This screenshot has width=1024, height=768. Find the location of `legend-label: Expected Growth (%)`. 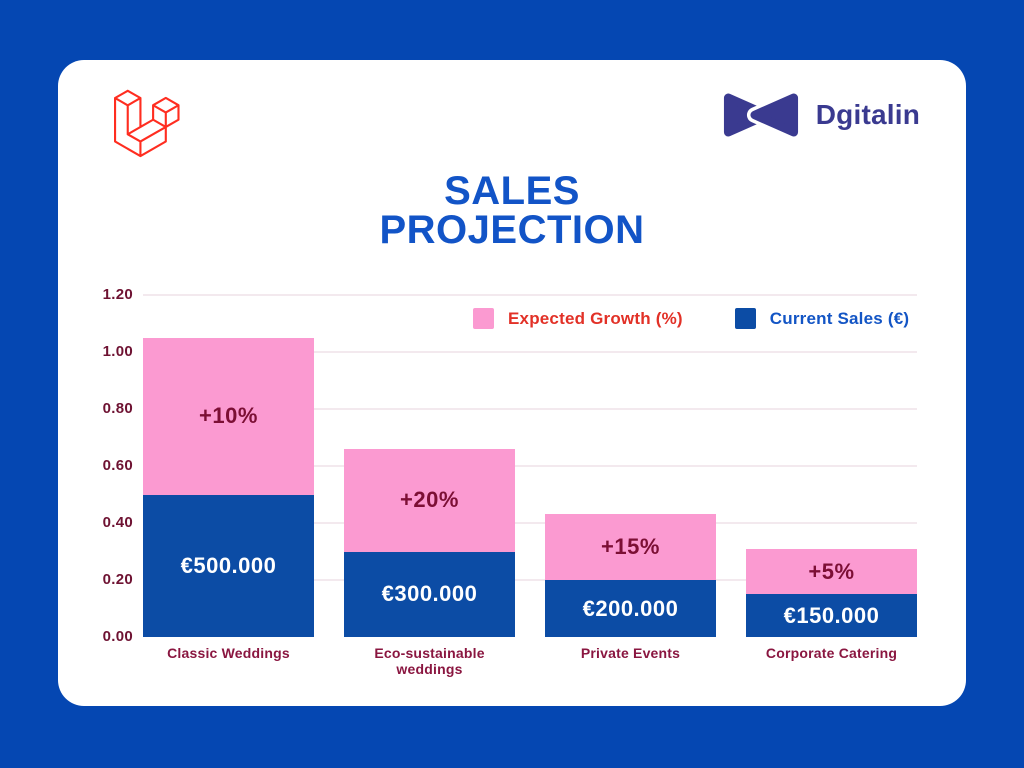

legend-label: Expected Growth (%) is located at coordinates (595, 318).